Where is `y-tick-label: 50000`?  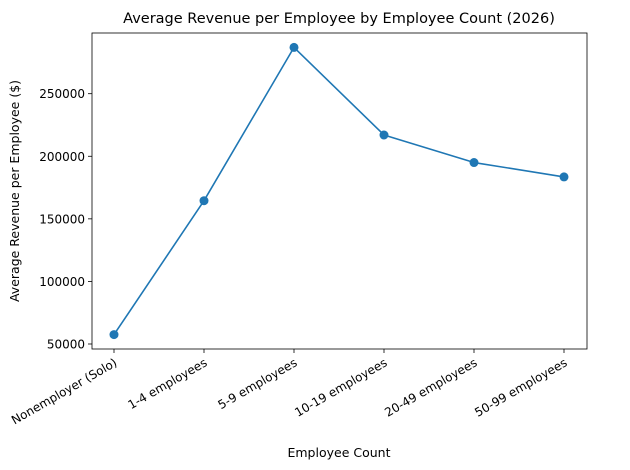
y-tick-label: 50000 is located at coordinates (66, 344).